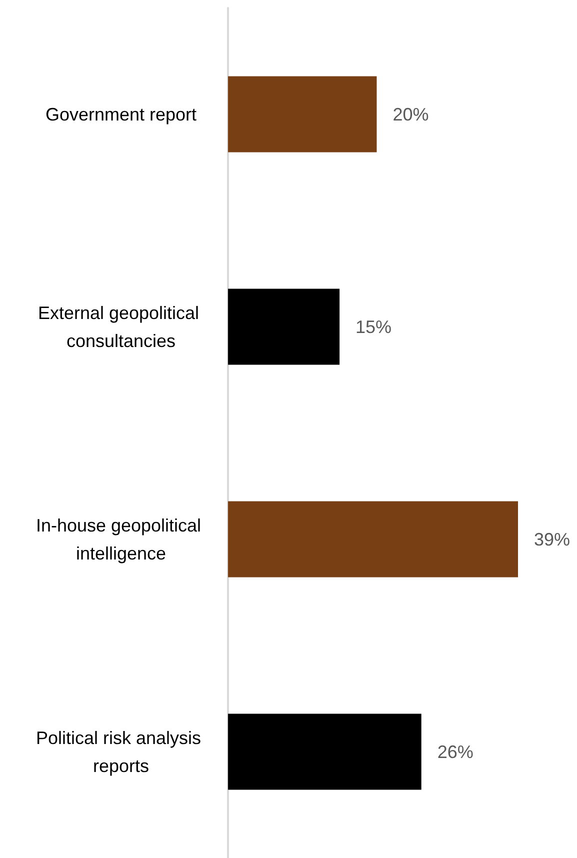 The width and height of the screenshot is (577, 858). What do you see at coordinates (121, 539) in the screenshot?
I see `y-tick-label: In-house geopolitical intelligence` at bounding box center [121, 539].